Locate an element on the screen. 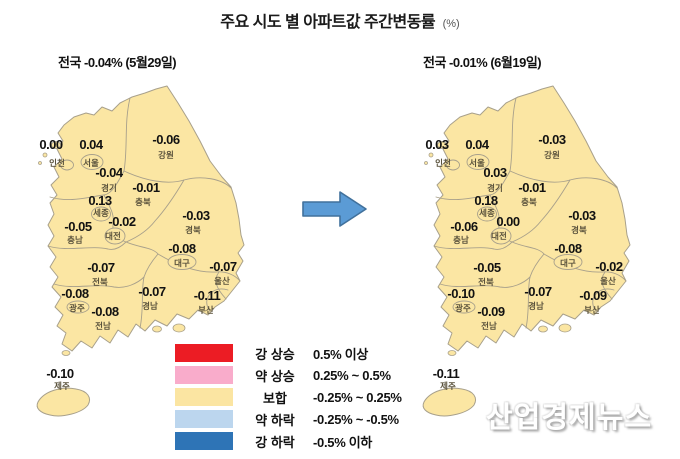 This screenshot has width=680, height=459. region-name: 제주 is located at coordinates (448, 386).